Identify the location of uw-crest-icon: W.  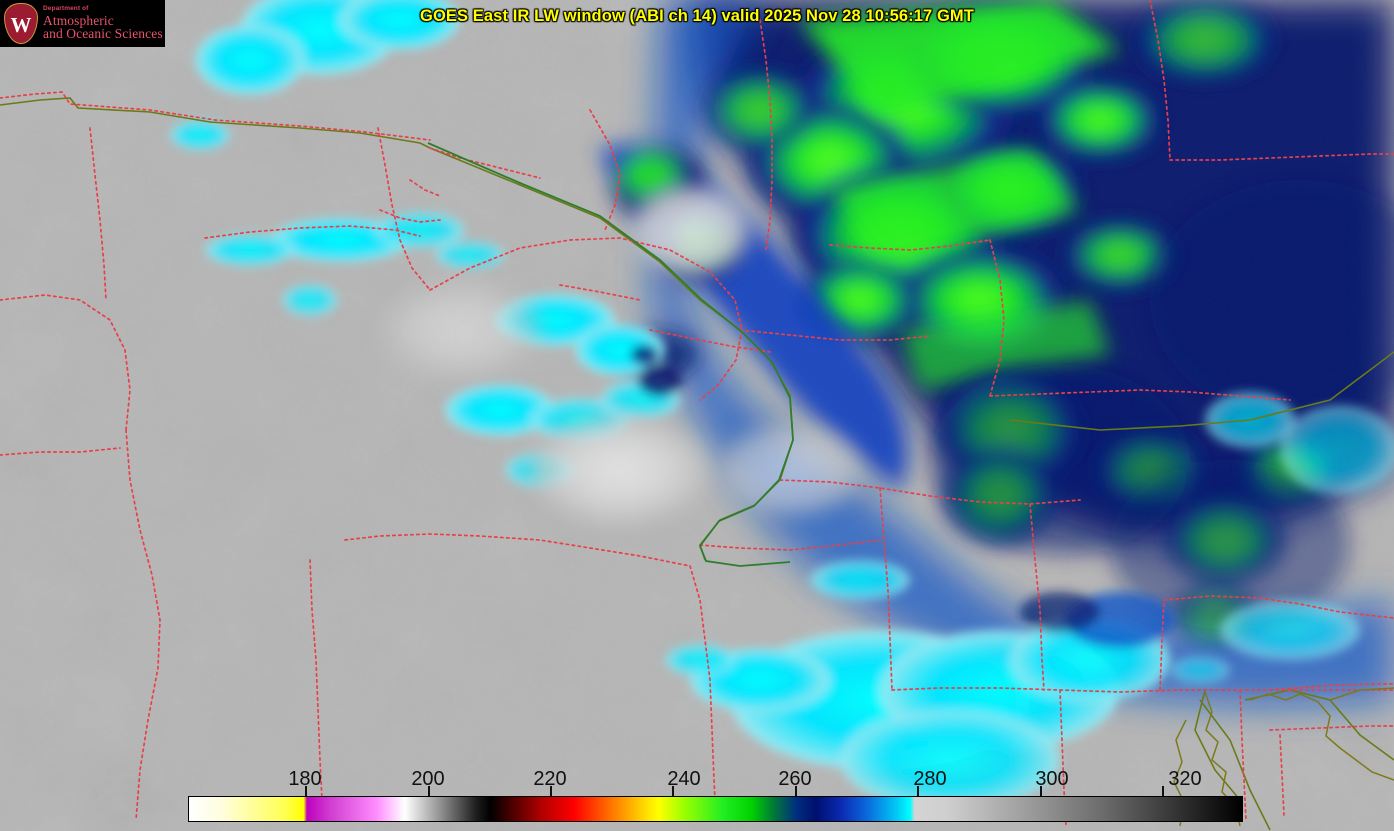
(21, 23).